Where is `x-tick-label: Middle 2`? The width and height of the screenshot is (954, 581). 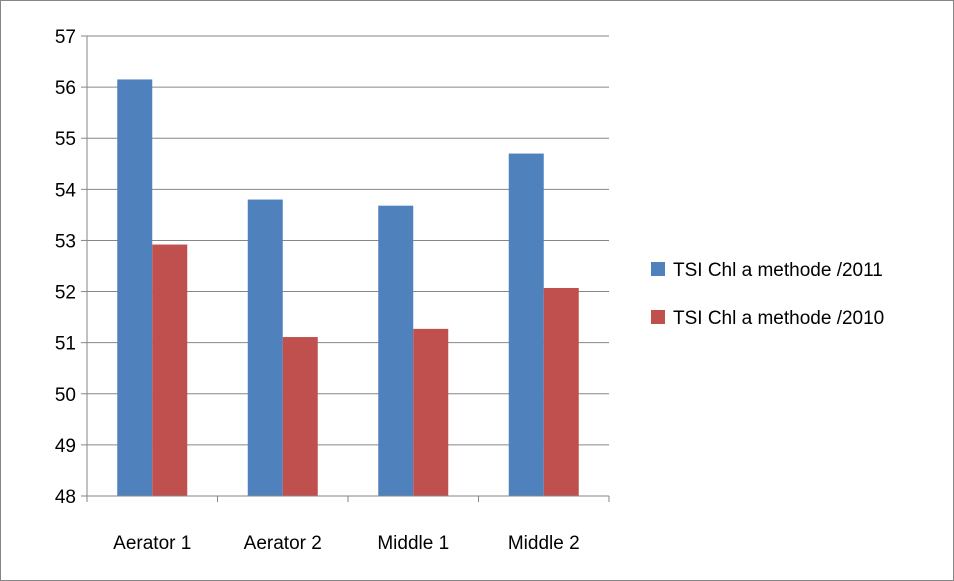
x-tick-label: Middle 2 is located at coordinates (544, 543).